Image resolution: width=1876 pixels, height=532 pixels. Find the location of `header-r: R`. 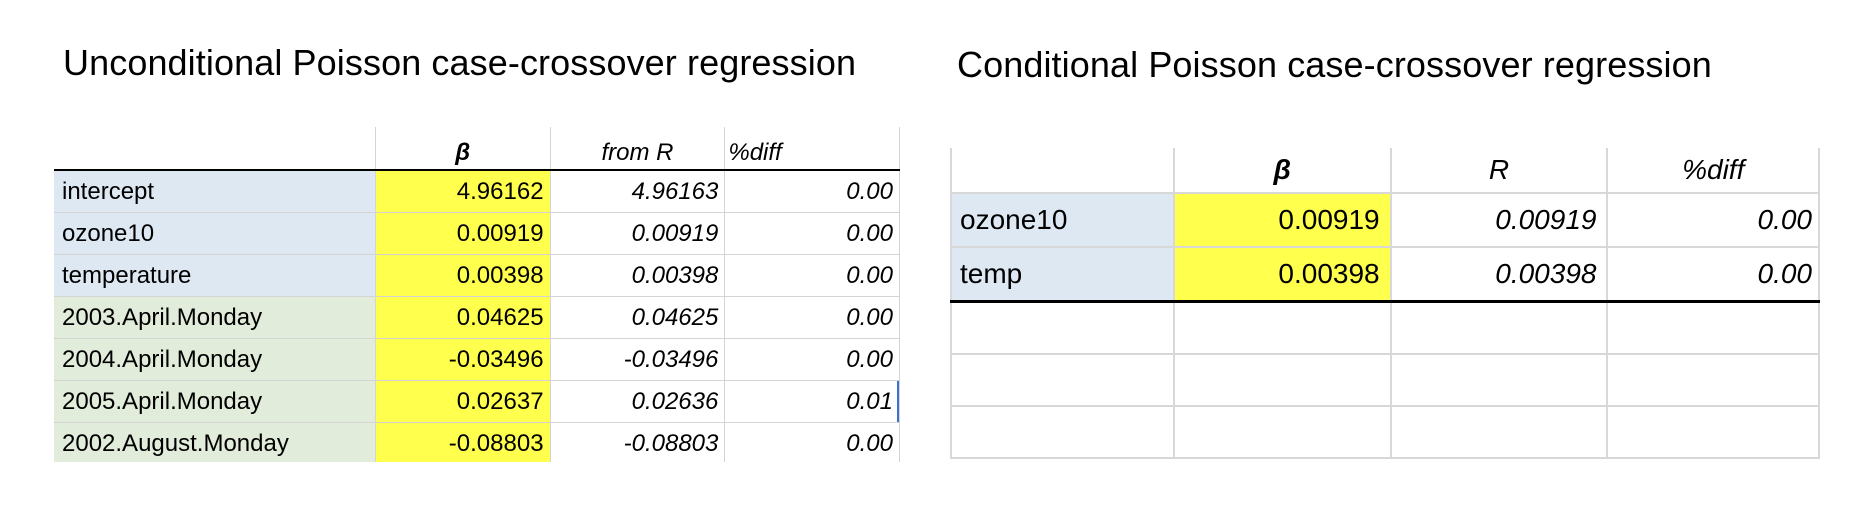

header-r: R is located at coordinates (1499, 171).